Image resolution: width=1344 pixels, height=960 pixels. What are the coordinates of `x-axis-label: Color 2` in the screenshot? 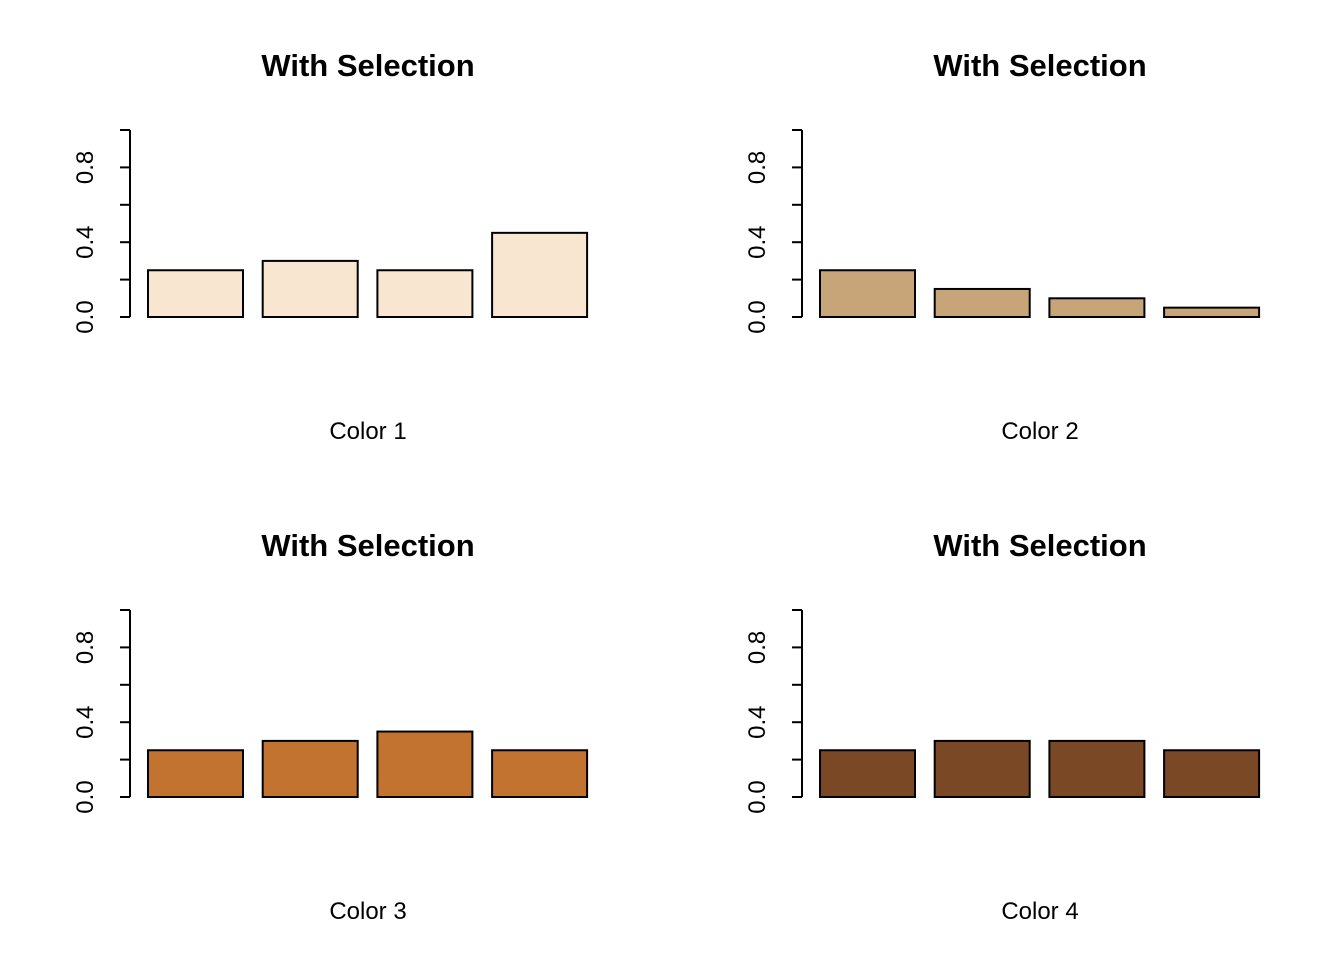 It's located at (1039, 431).